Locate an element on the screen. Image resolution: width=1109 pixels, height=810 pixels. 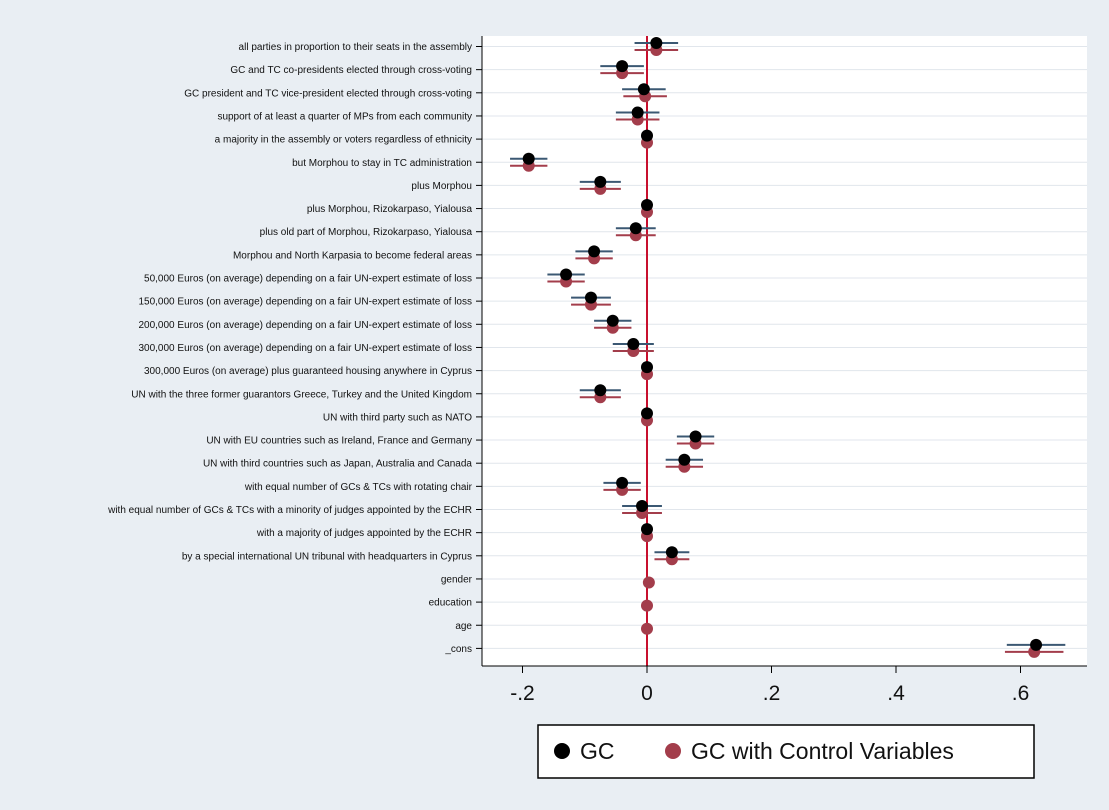
legend-marker-gc is located at coordinates (562, 751).